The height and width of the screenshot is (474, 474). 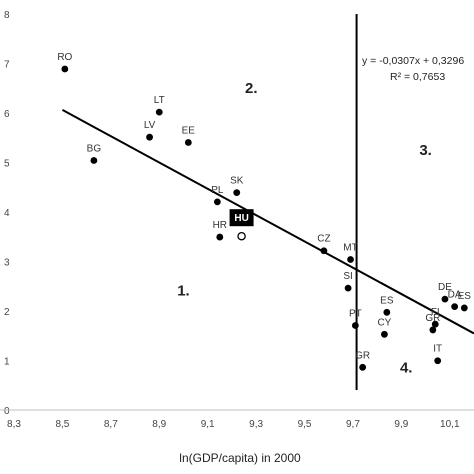 I want to click on data-point-label: IT, so click(x=437, y=349).